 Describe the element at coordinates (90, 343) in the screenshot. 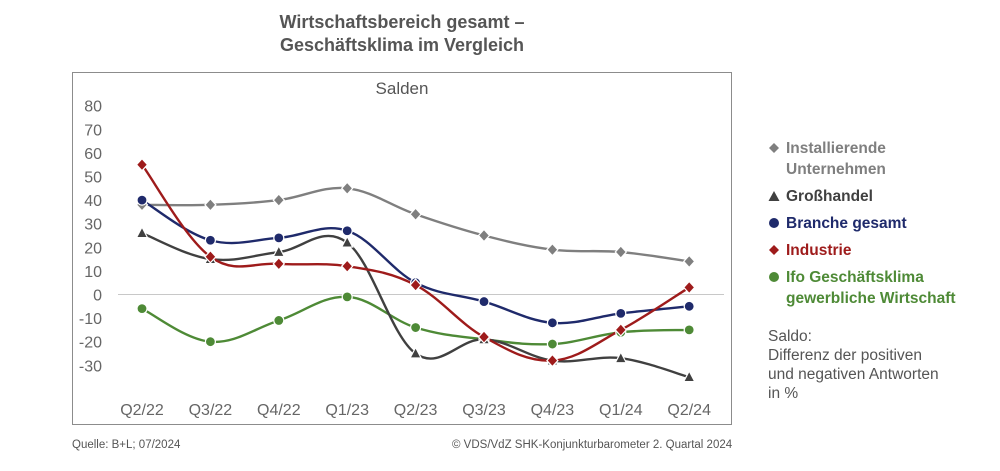

I see `y-tick-label: -20` at that location.